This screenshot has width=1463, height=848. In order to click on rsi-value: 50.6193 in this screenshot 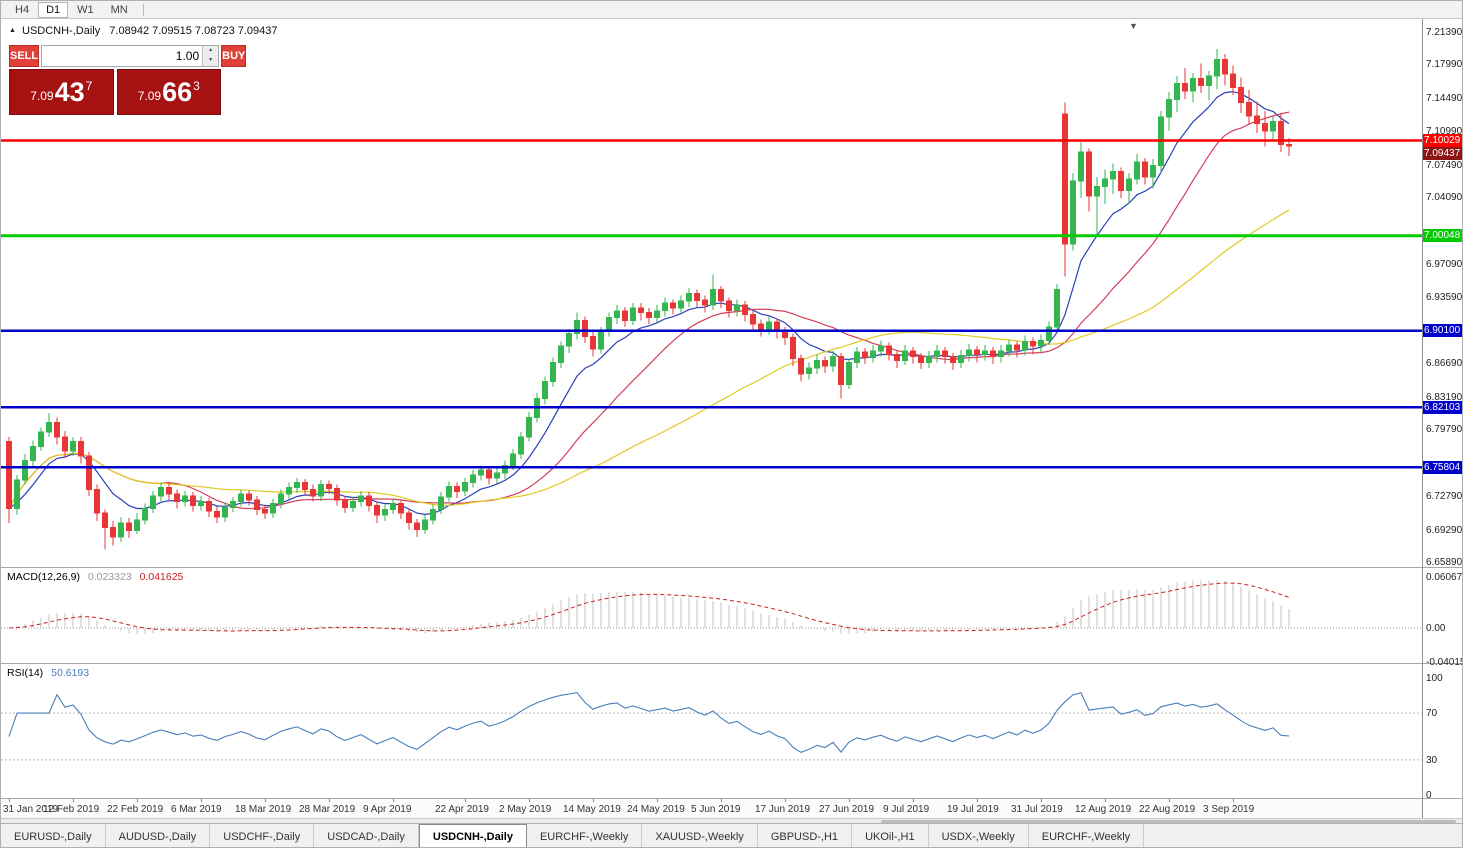, I will do `click(70, 673)`.